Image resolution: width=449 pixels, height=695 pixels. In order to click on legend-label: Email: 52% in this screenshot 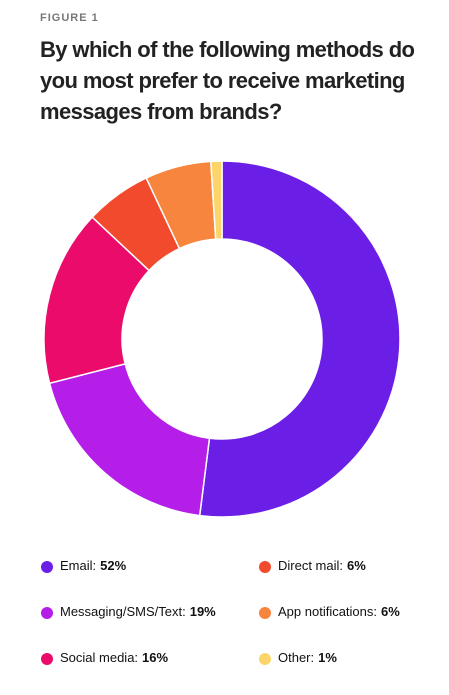, I will do `click(93, 565)`.